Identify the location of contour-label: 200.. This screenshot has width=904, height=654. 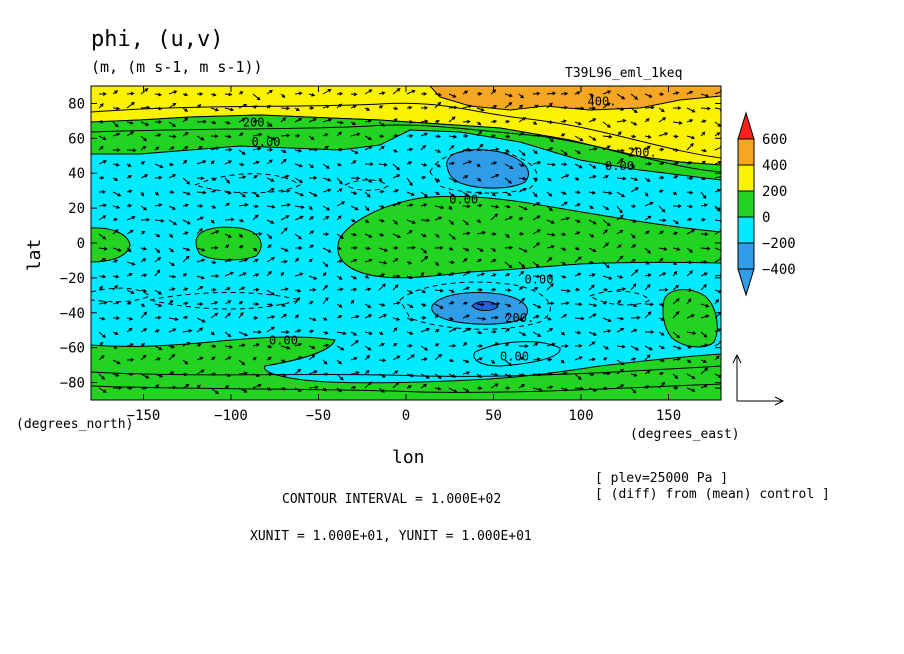
(642, 152).